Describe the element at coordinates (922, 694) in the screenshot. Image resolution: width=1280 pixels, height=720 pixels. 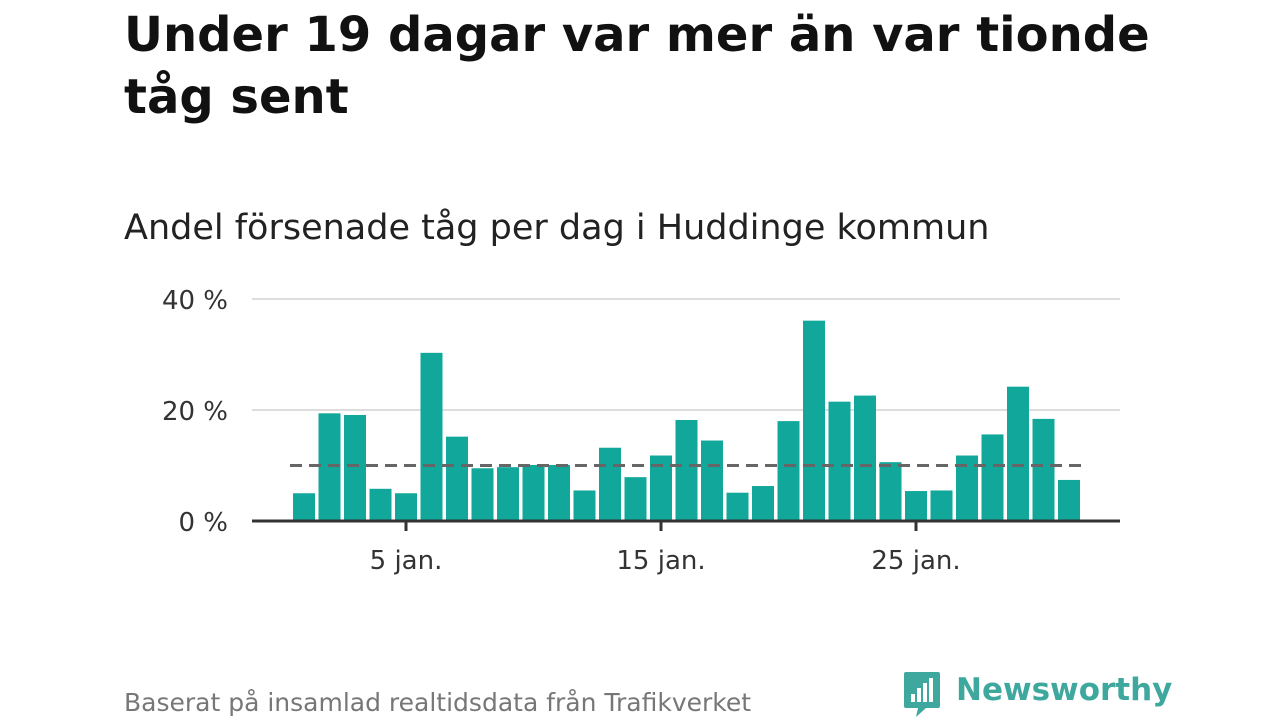
I see `bar-chart-speech-bubble-icon` at that location.